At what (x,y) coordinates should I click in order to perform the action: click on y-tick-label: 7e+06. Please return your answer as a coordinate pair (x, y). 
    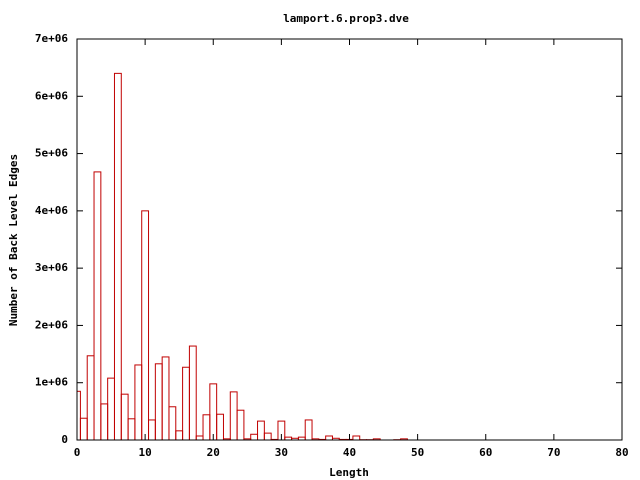
    Looking at the image, I should click on (51, 38).